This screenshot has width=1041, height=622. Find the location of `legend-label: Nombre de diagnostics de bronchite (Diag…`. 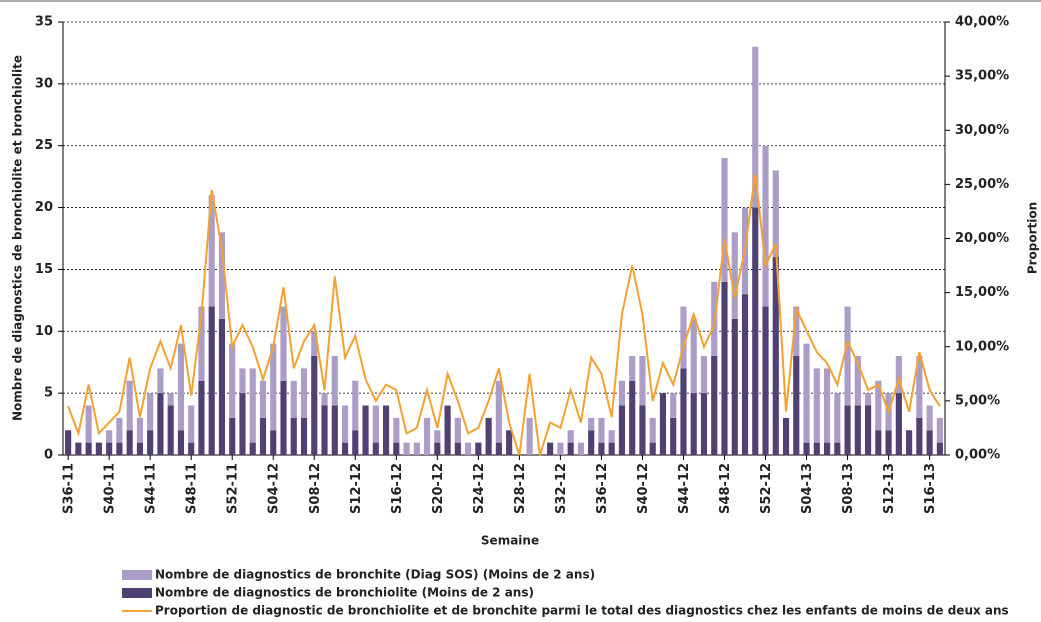

legend-label: Nombre de diagnostics de bronchite (Diag… is located at coordinates (375, 575).